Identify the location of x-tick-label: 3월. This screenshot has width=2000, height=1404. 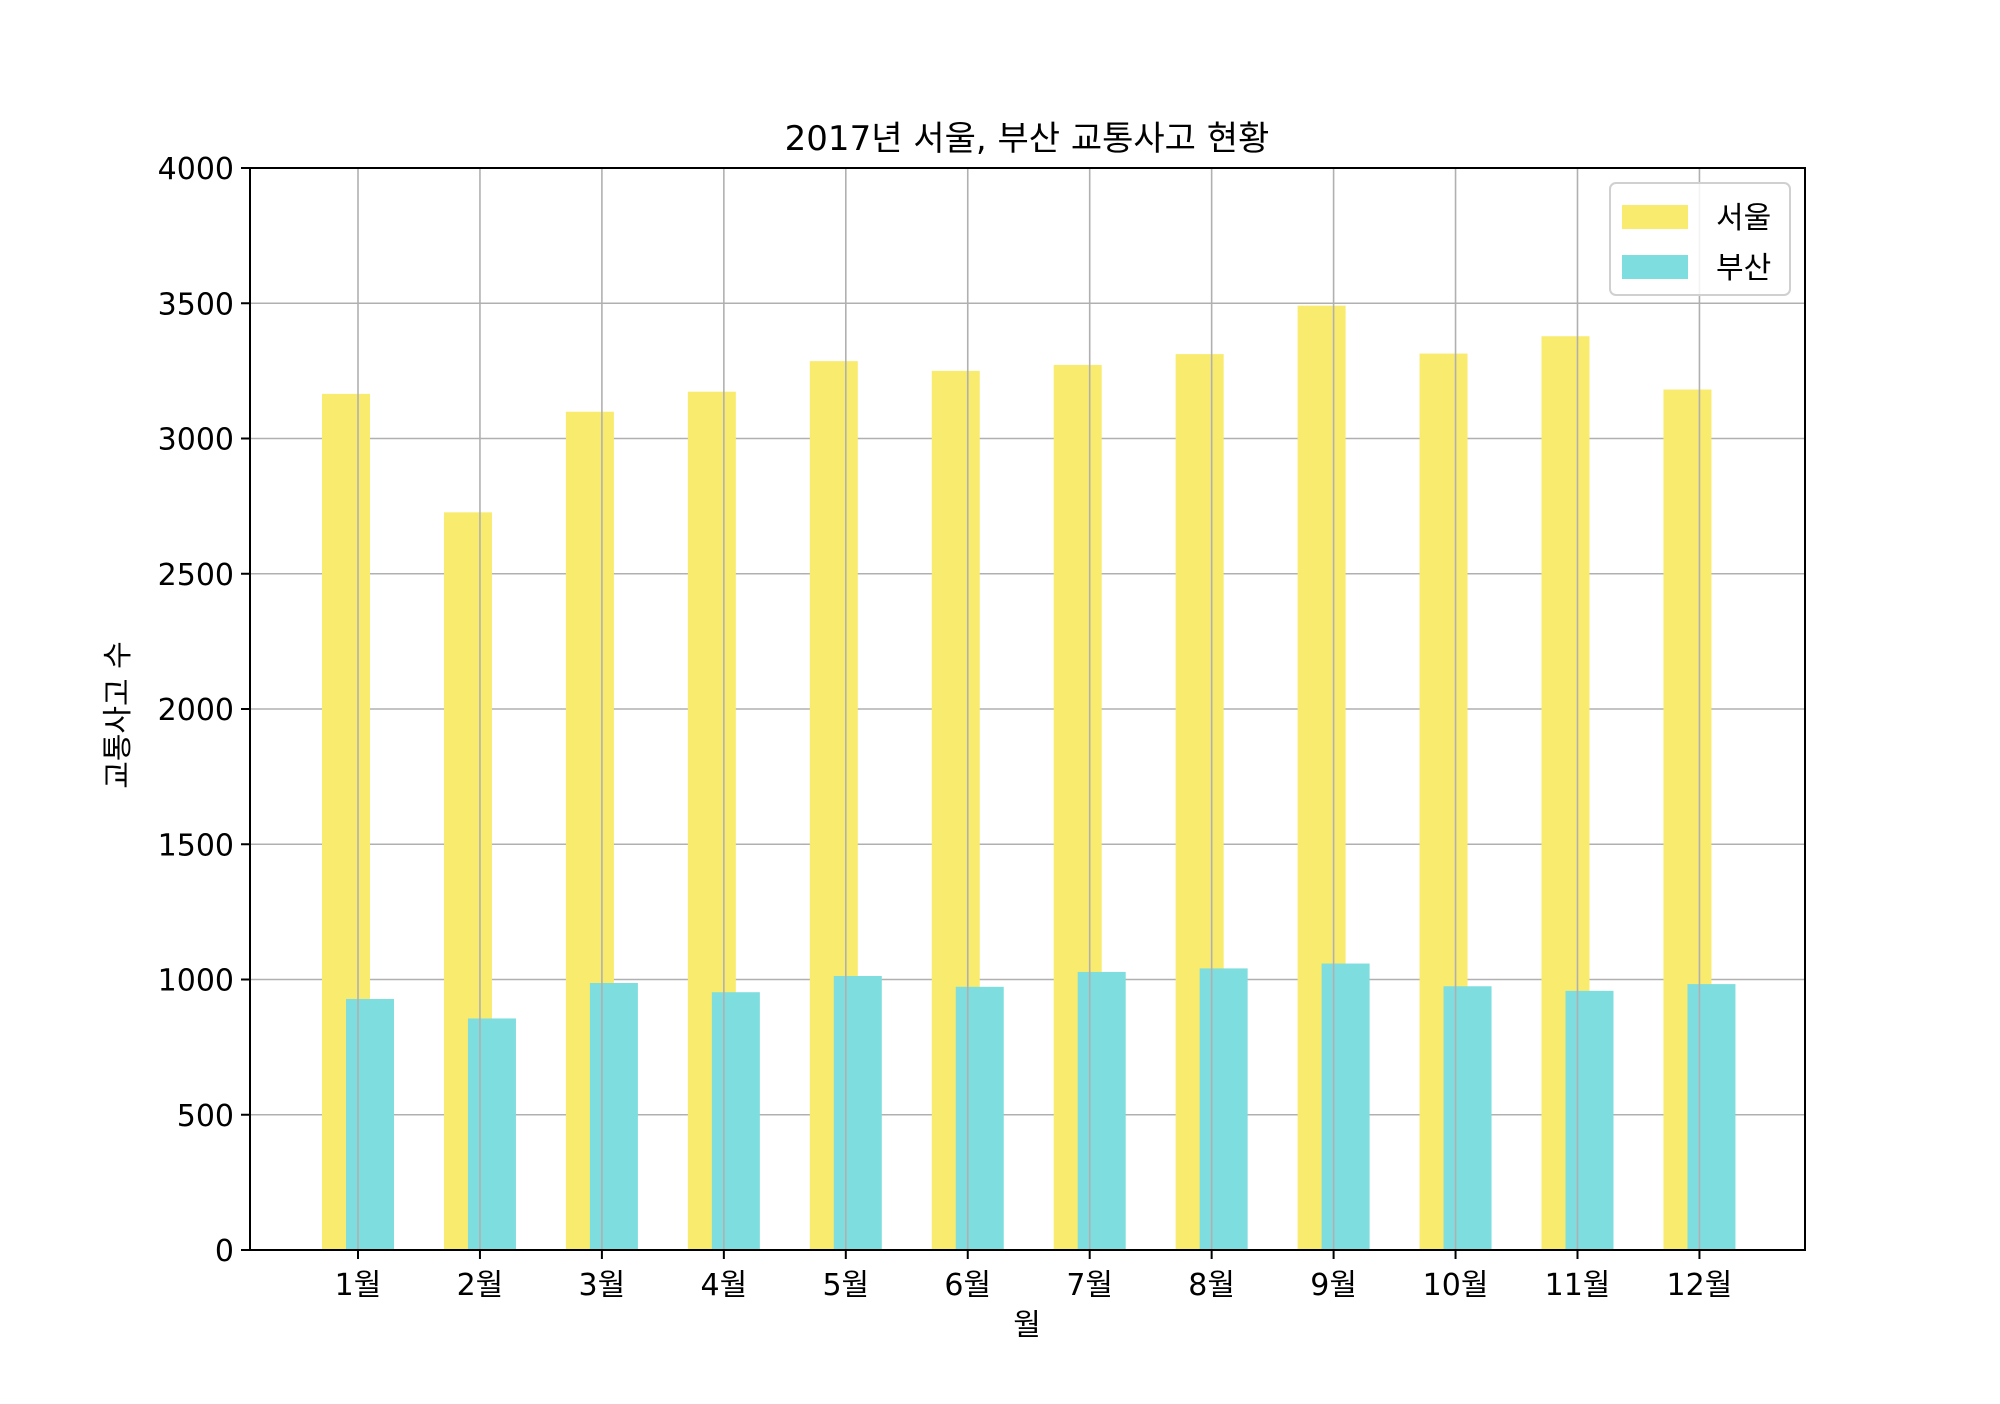
(602, 1285).